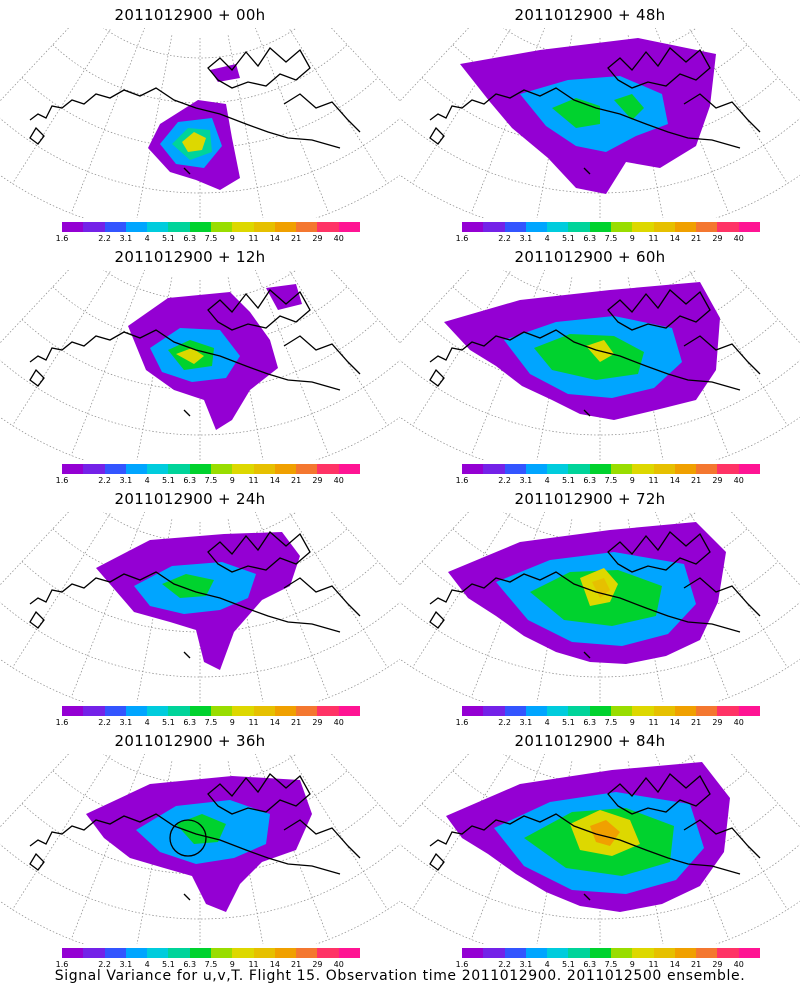 The image size is (800, 1000). I want to click on colorbar-label: 21, so click(696, 722).